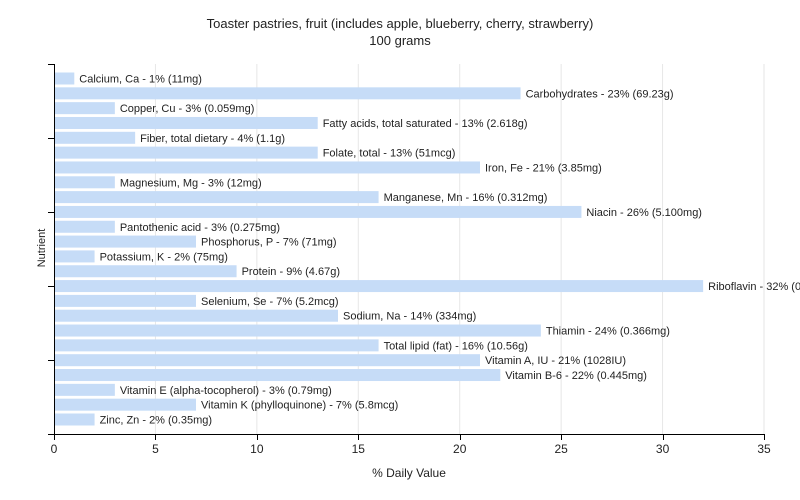 The image size is (800, 500). I want to click on x-tick-label: 10, so click(257, 449).